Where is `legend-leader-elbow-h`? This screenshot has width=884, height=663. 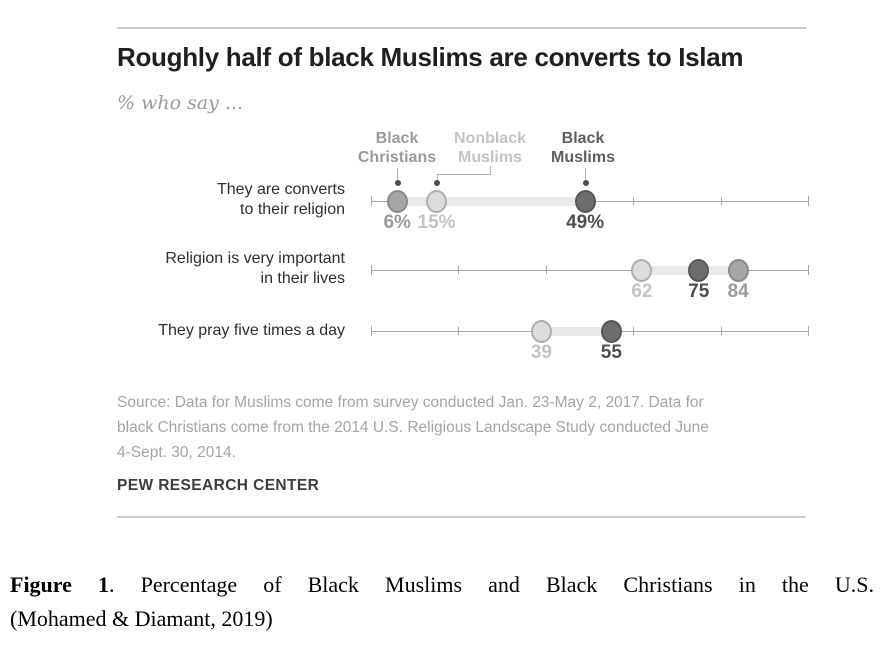 legend-leader-elbow-h is located at coordinates (463, 174).